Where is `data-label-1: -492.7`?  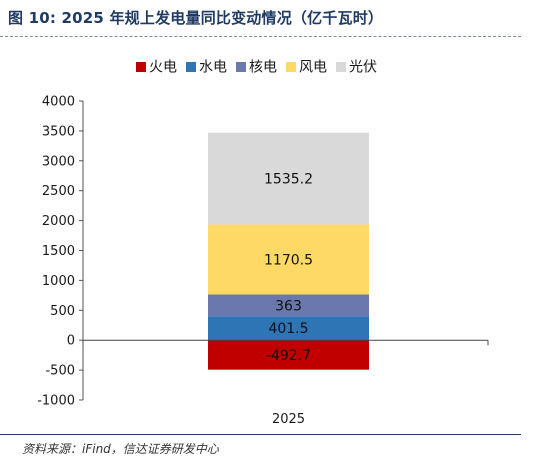 data-label-1: -492.7 is located at coordinates (288, 356).